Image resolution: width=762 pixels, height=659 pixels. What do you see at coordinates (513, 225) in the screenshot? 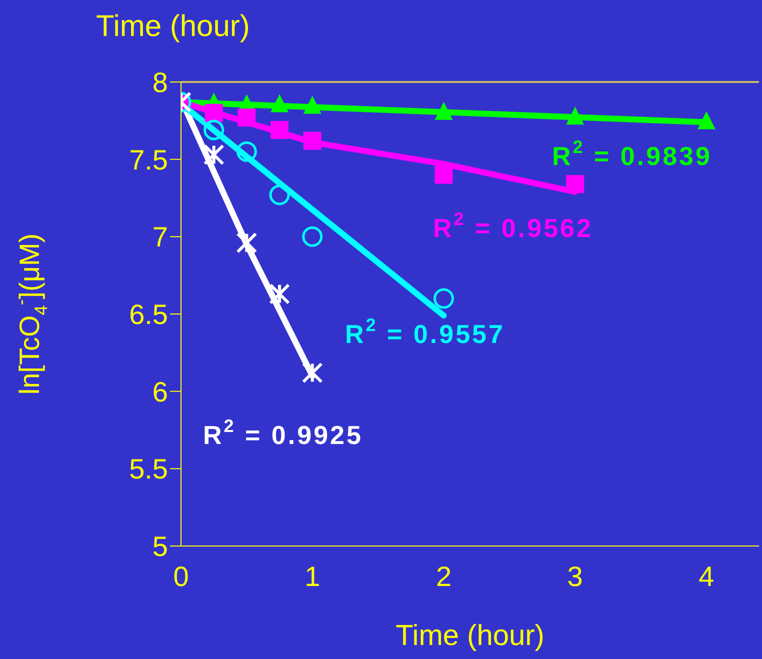
I see `annotation: R$^{2}$ = 0.9562` at bounding box center [513, 225].